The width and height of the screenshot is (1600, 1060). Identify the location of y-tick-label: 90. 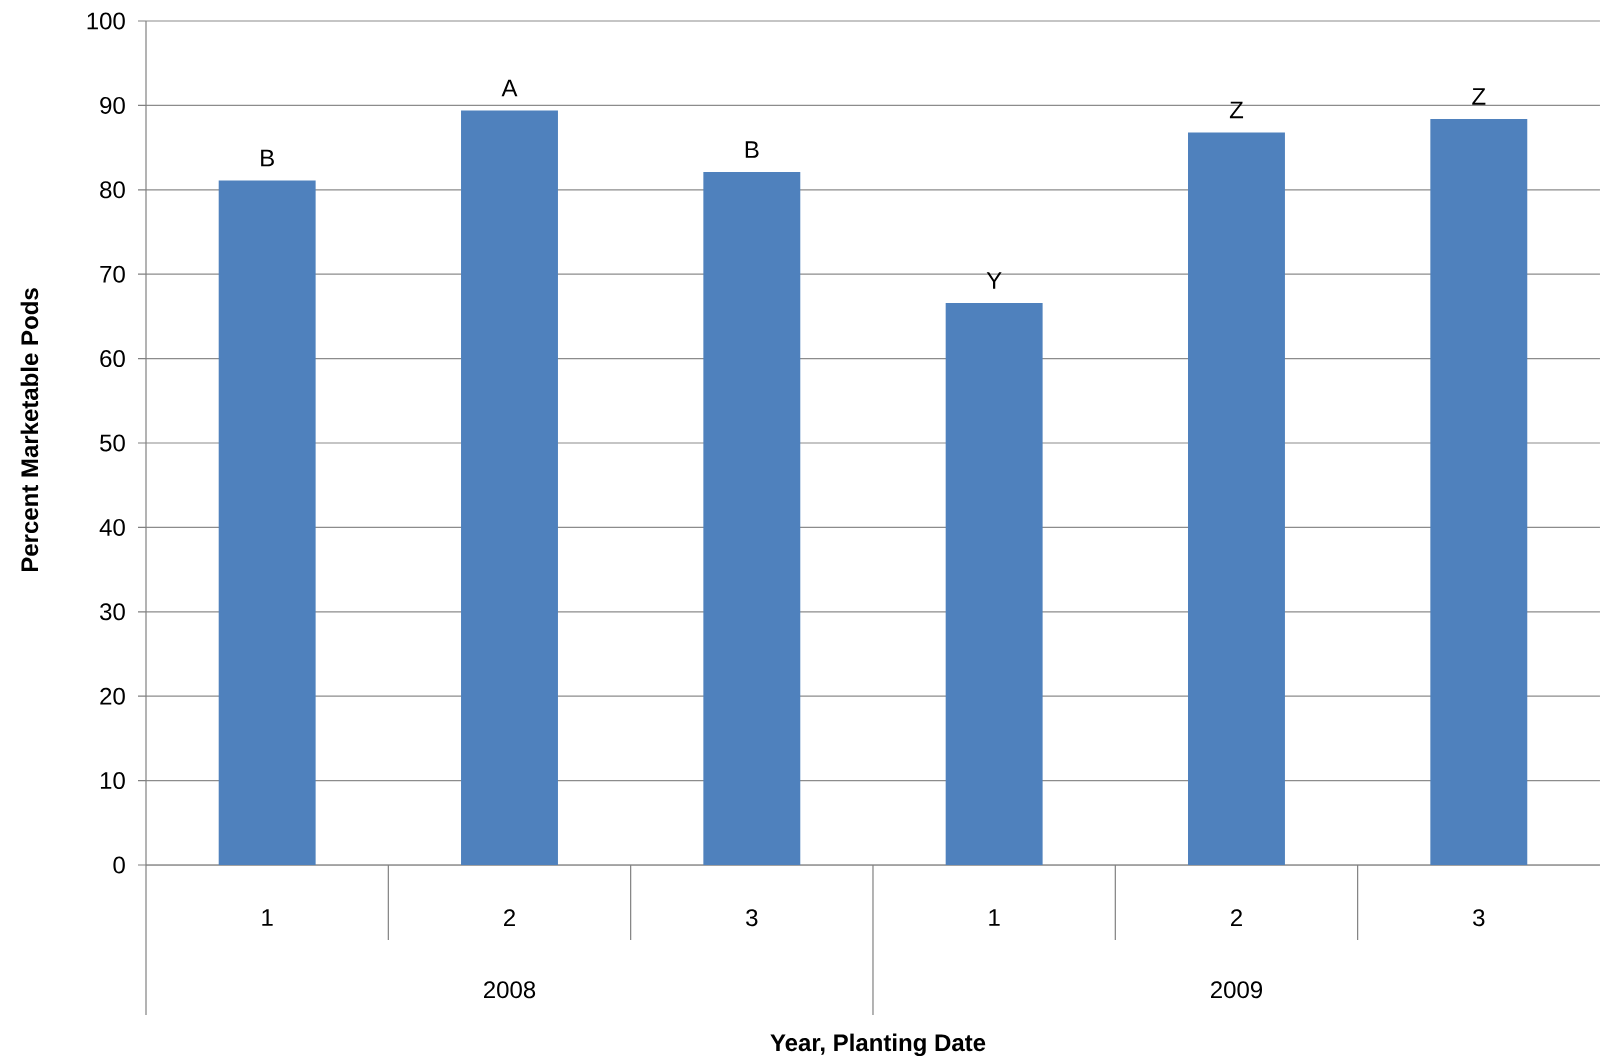
(112, 105).